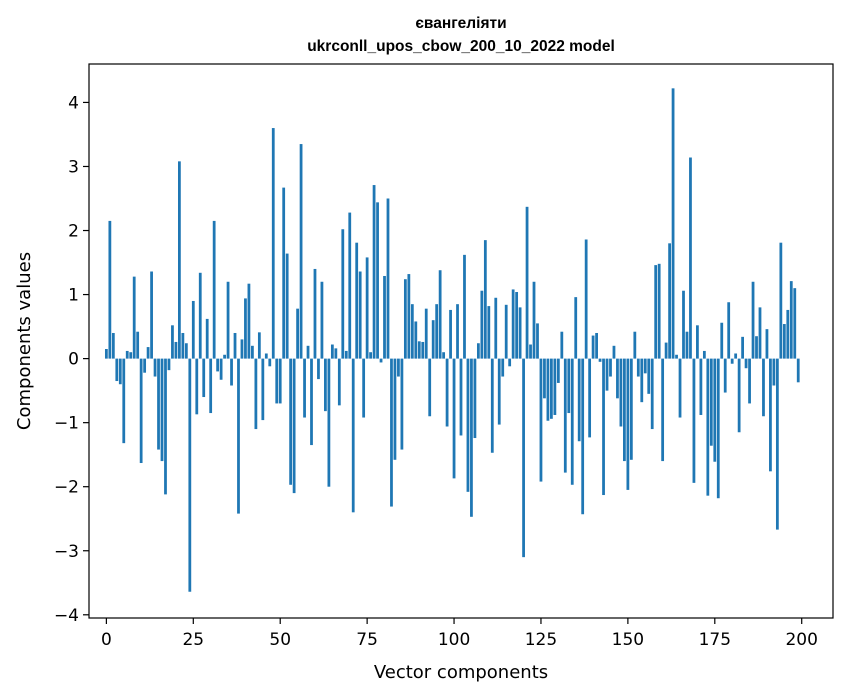 The image size is (847, 696). Describe the element at coordinates (460, 23) in the screenshot. I see `chart-title-line1: євангеліяти` at that location.